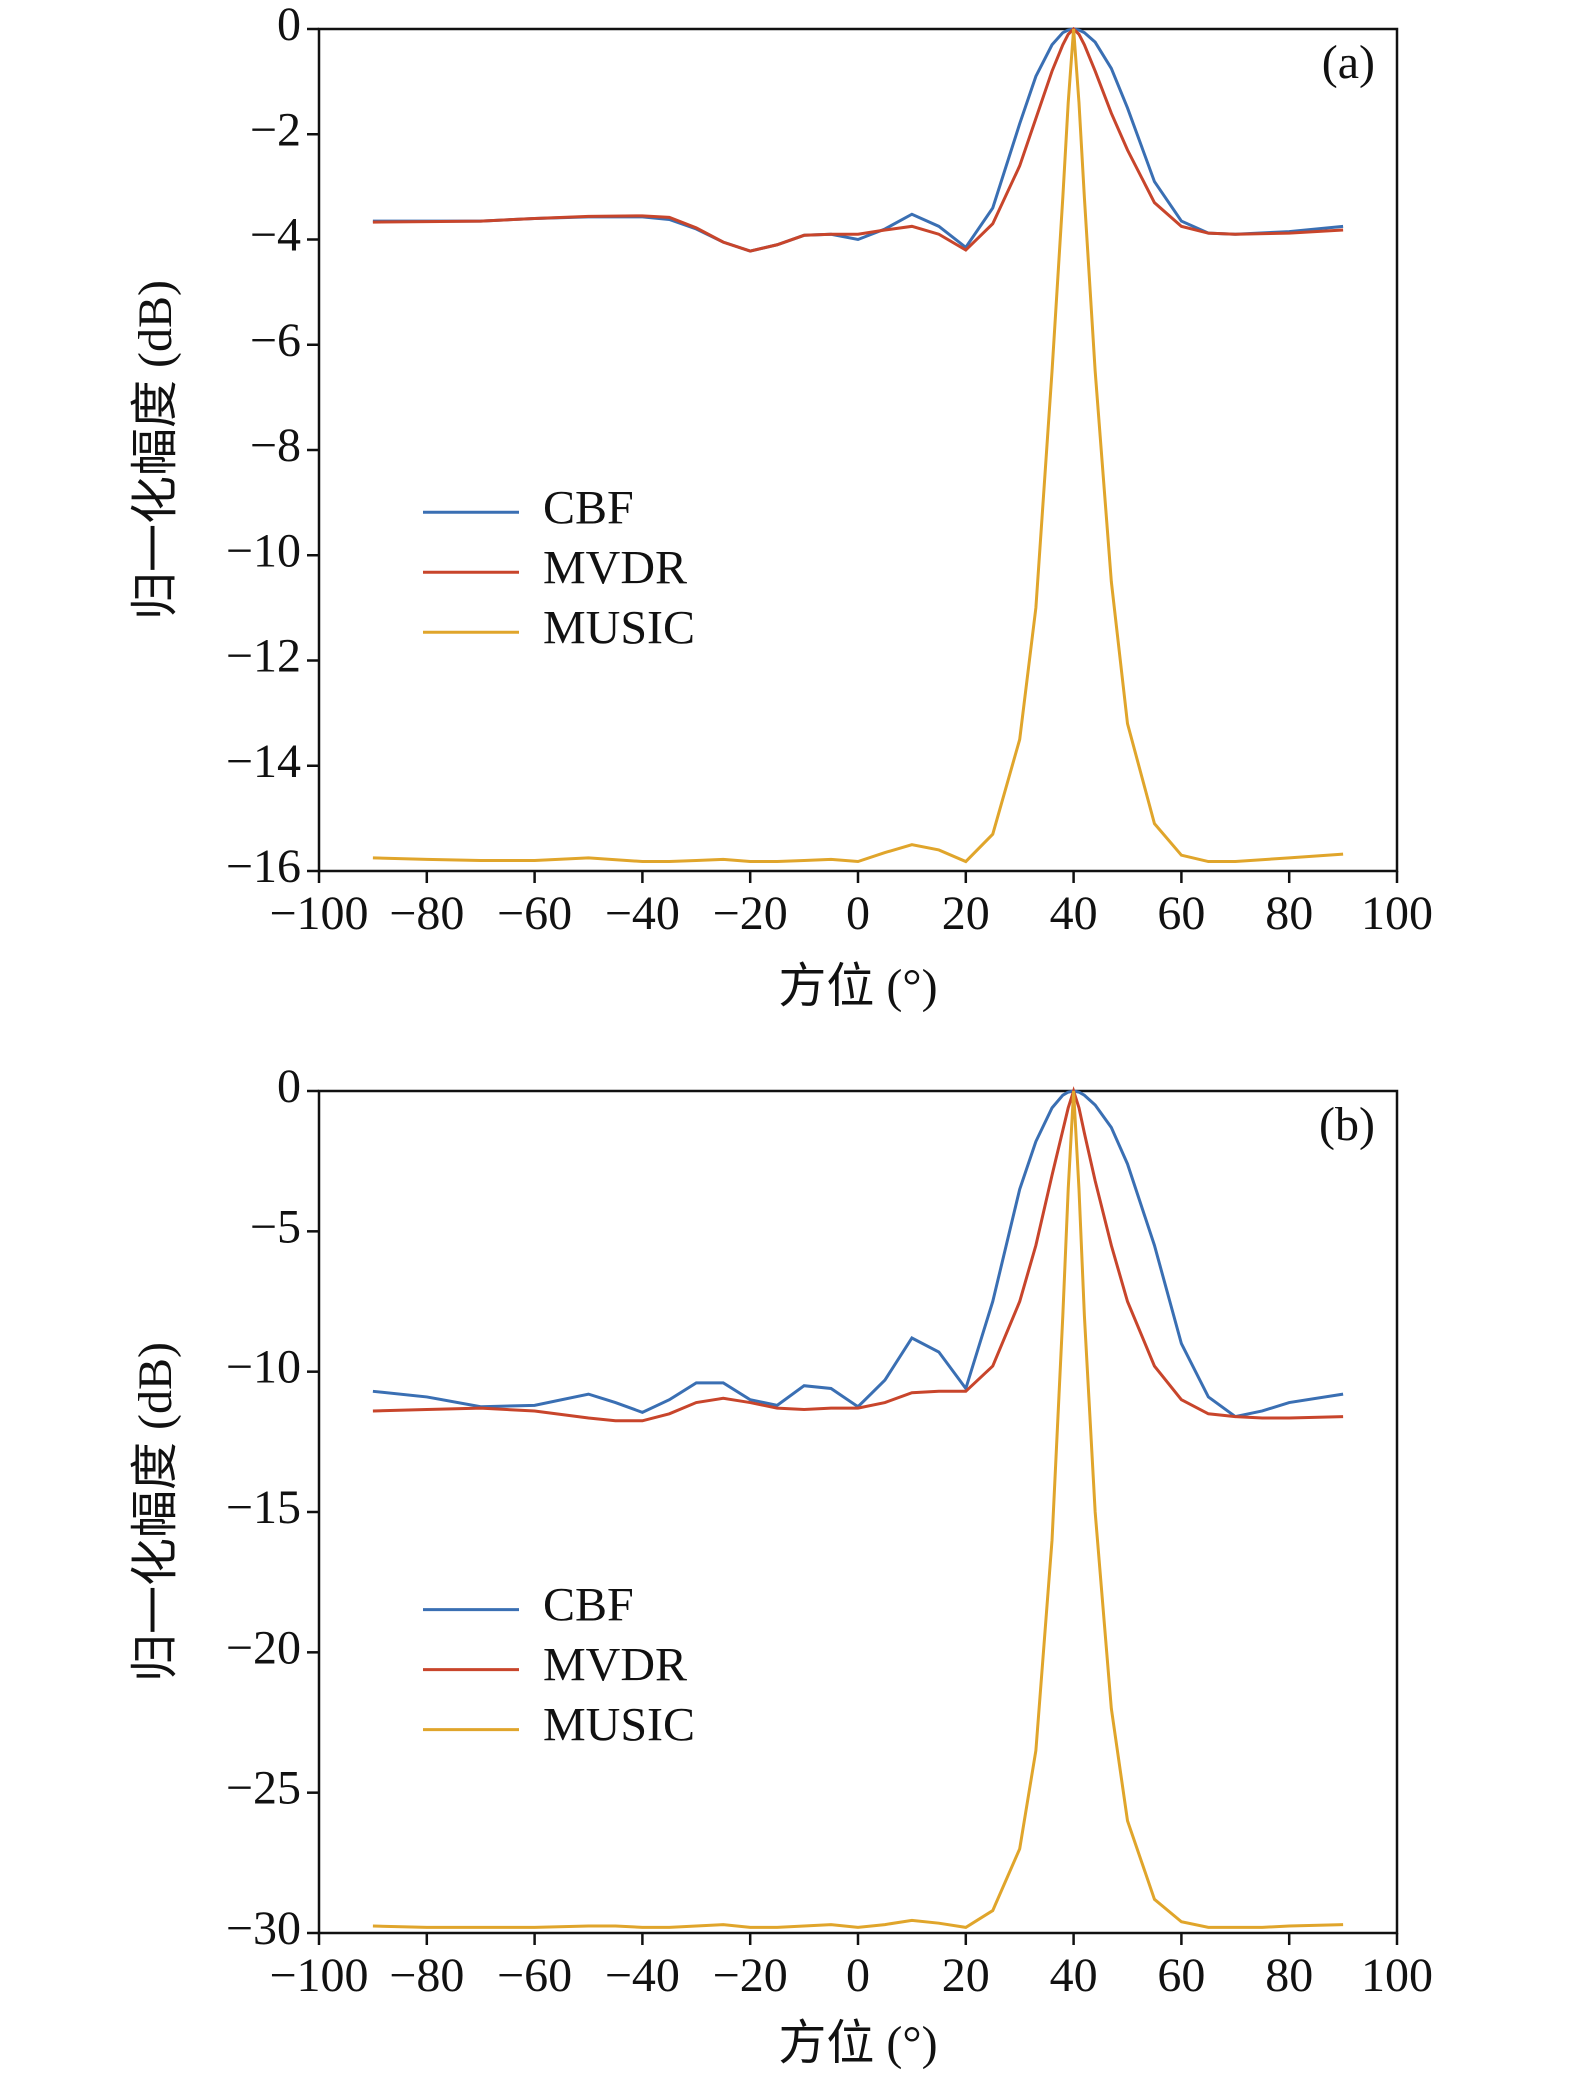 This screenshot has width=1575, height=2095. I want to click on panel-label: (b), so click(1347, 1124).